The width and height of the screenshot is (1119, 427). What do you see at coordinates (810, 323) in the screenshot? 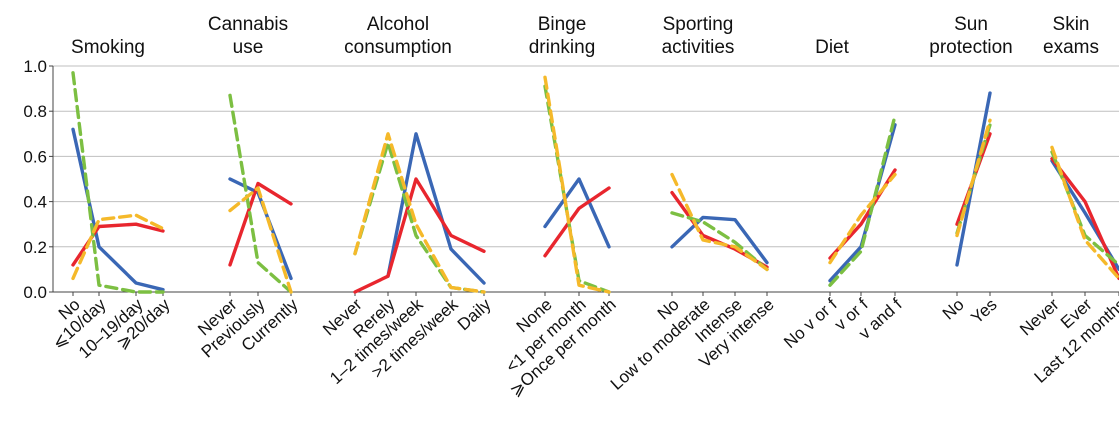
I see `x-category-label: No v or f` at bounding box center [810, 323].